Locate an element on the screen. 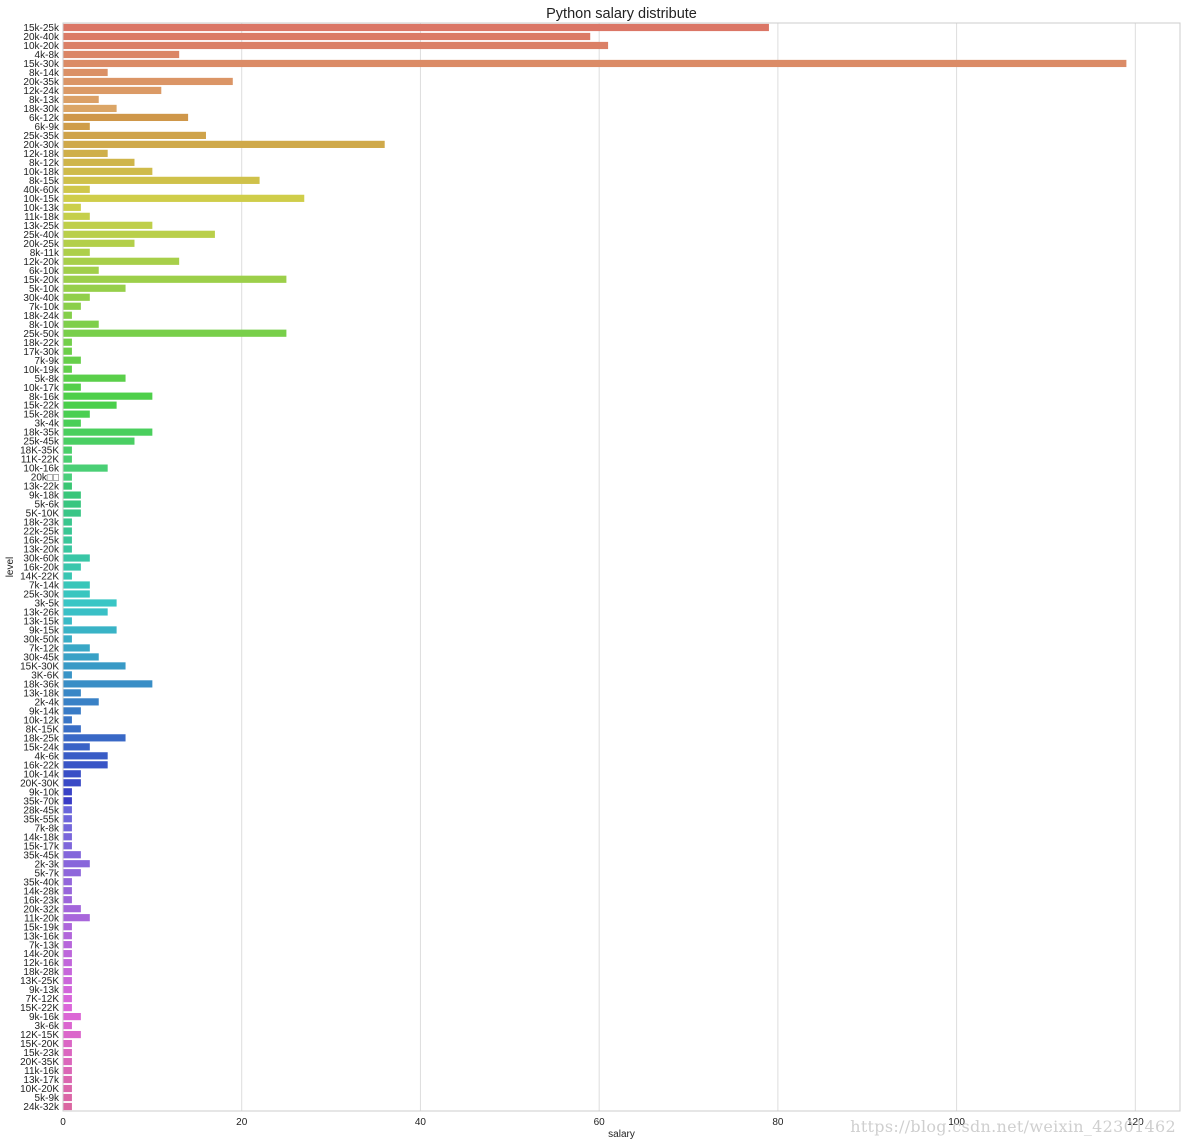 This screenshot has width=1186, height=1144. y-tick-label: 13k-18k is located at coordinates (41, 693).